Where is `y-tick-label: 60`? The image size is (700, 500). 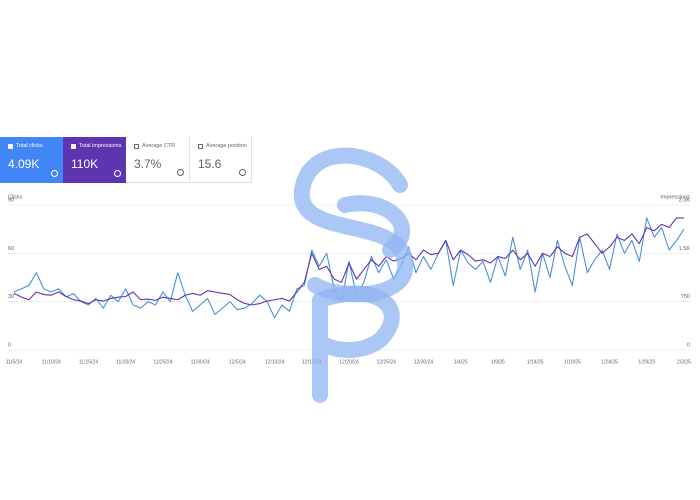
y-tick-label: 60 is located at coordinates (11, 249).